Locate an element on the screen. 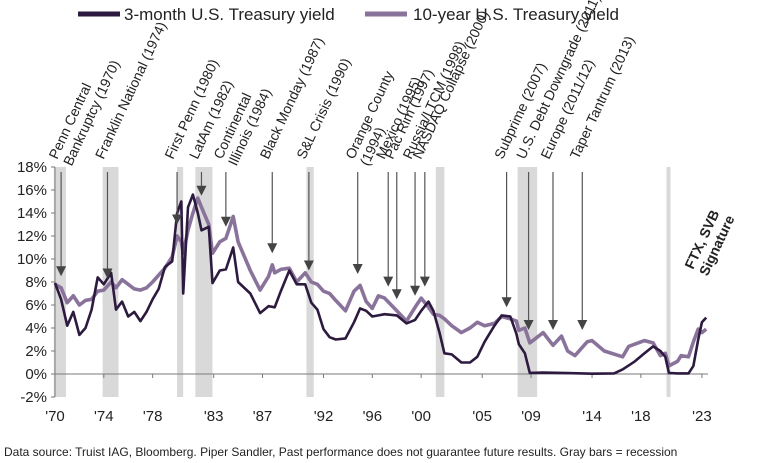 The image size is (762, 463). annotation-16: FTX, SVBSignature is located at coordinates (709, 242).